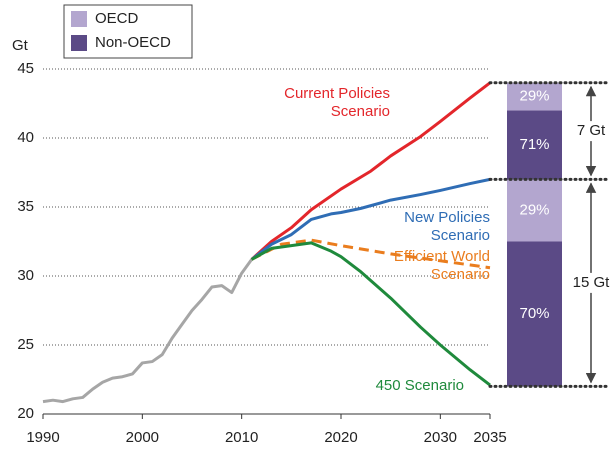 The width and height of the screenshot is (612, 457). I want to click on bracket-label: 15 Gt, so click(592, 282).